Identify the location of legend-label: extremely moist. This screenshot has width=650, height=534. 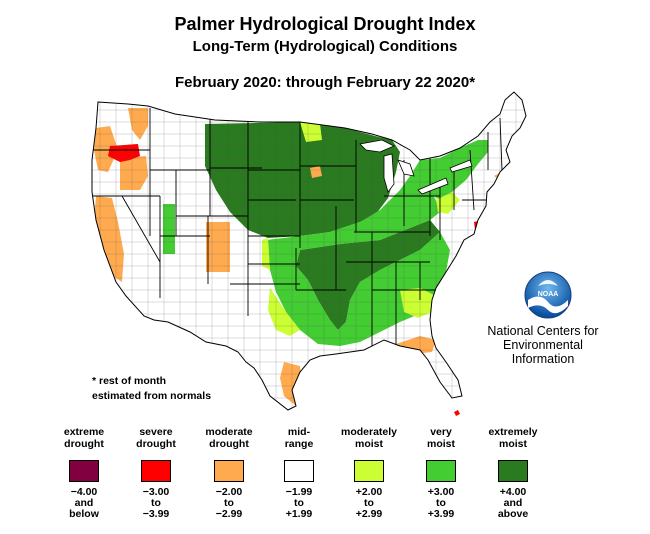
(513, 438).